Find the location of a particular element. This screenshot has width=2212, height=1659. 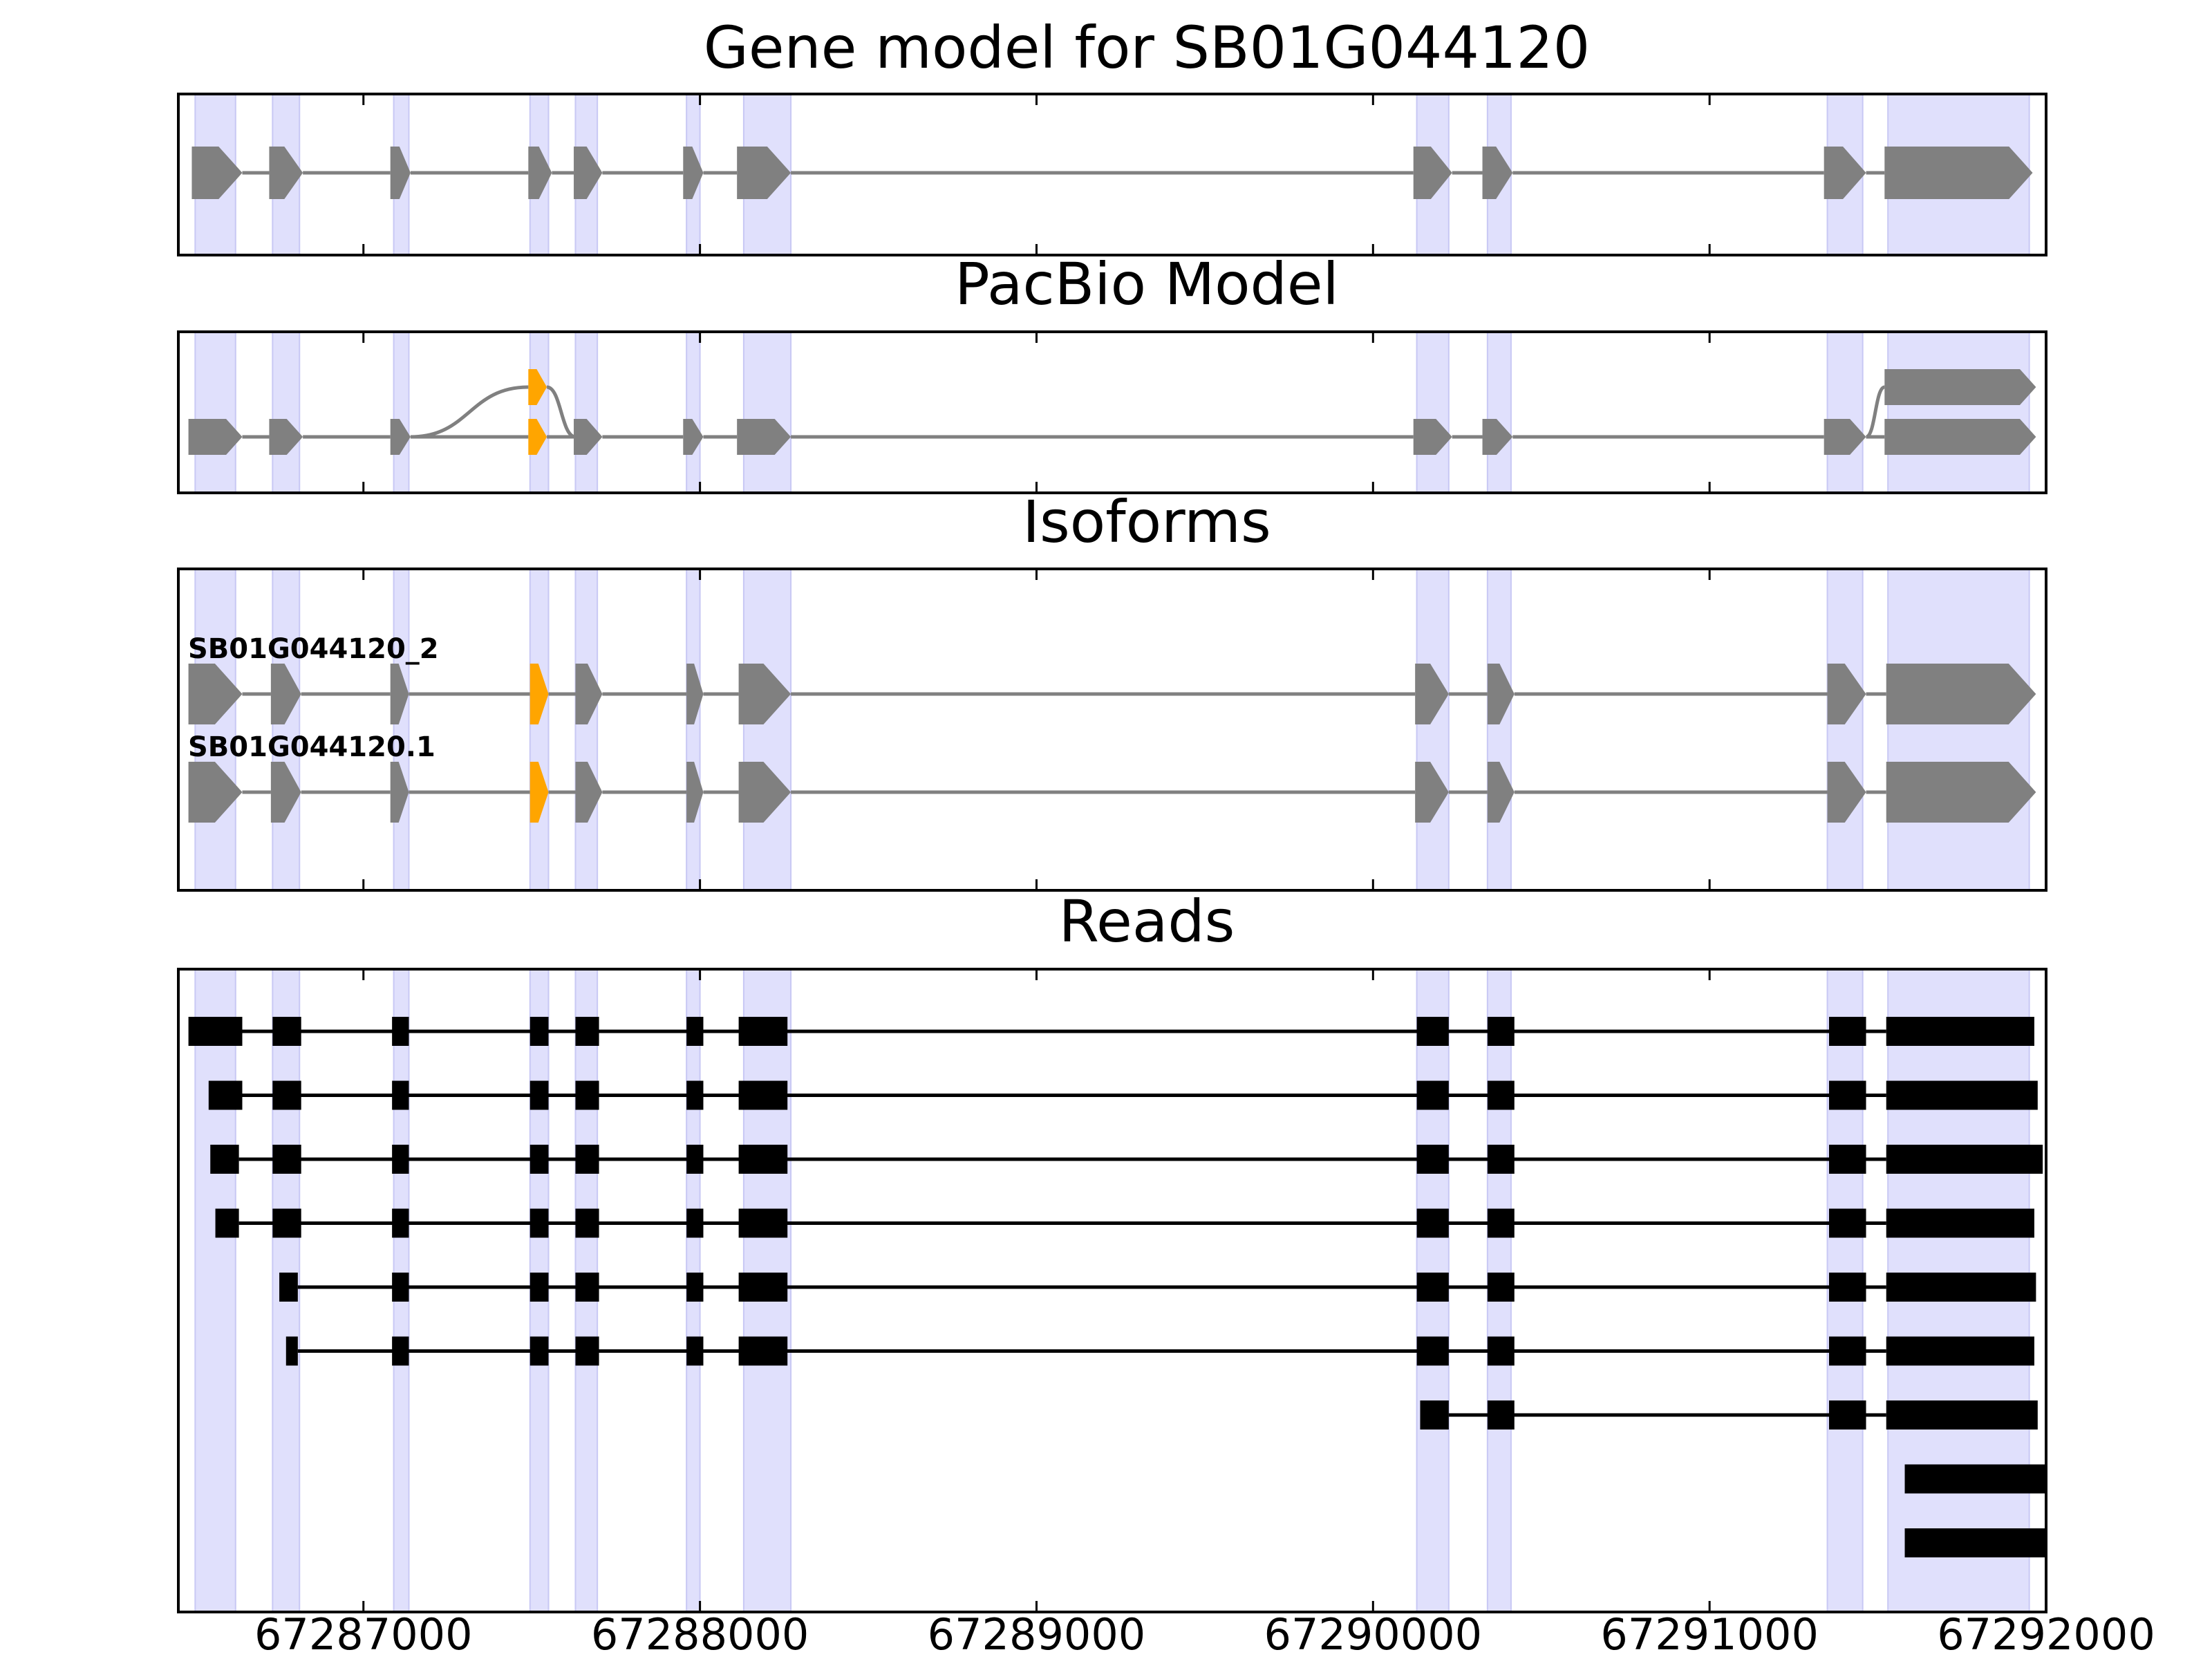

isoform-label: SB01G044120.1 is located at coordinates (311, 747).